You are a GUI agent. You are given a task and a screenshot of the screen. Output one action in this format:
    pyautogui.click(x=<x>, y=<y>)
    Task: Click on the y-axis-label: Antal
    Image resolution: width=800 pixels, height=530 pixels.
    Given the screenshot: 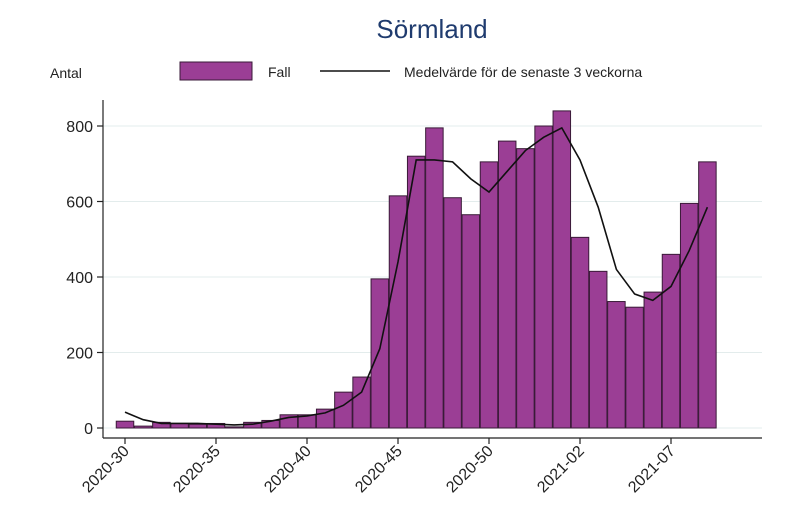 What is the action you would take?
    pyautogui.click(x=66, y=73)
    